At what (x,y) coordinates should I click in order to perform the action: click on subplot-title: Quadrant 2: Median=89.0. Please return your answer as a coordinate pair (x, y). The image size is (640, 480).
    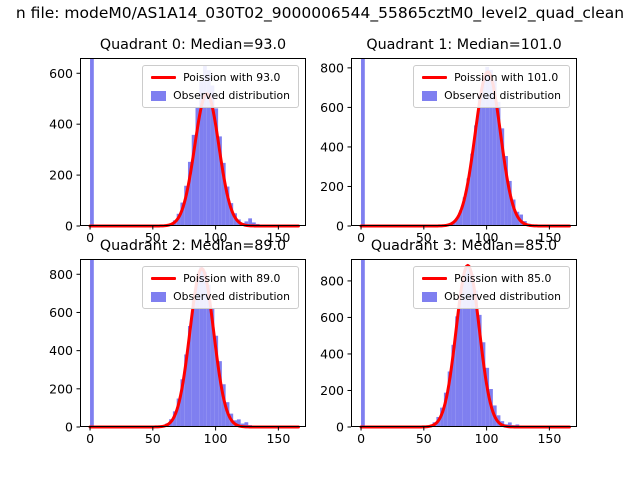
    Looking at the image, I should click on (193, 246).